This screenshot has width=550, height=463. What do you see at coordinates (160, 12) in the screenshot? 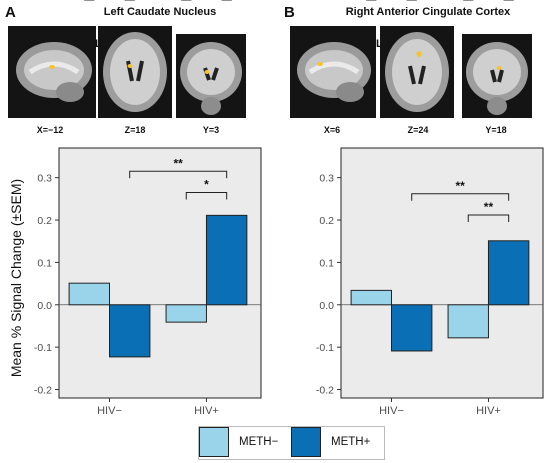
I see `panel-a-title: Left Caudate Nucleus` at bounding box center [160, 12].